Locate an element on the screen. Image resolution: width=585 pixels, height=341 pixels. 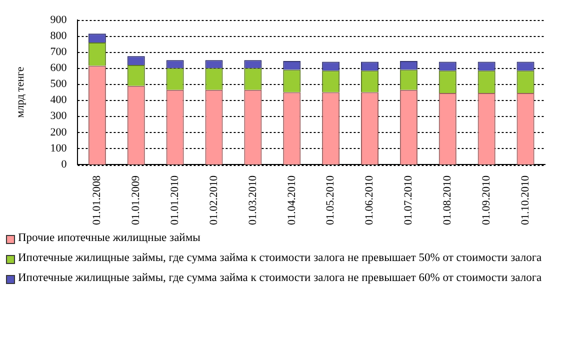
y-tick-label: 800 is located at coordinates (59, 36).